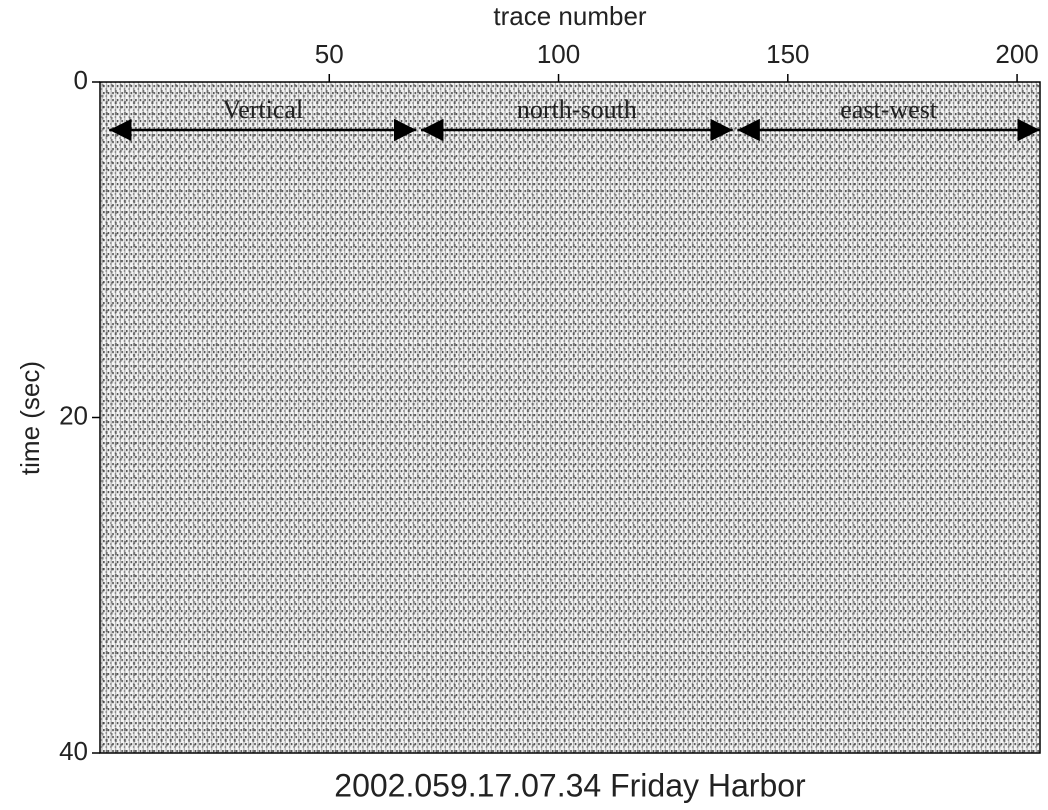 The height and width of the screenshot is (810, 1048). I want to click on x-axis-label: trace number, so click(570, 16).